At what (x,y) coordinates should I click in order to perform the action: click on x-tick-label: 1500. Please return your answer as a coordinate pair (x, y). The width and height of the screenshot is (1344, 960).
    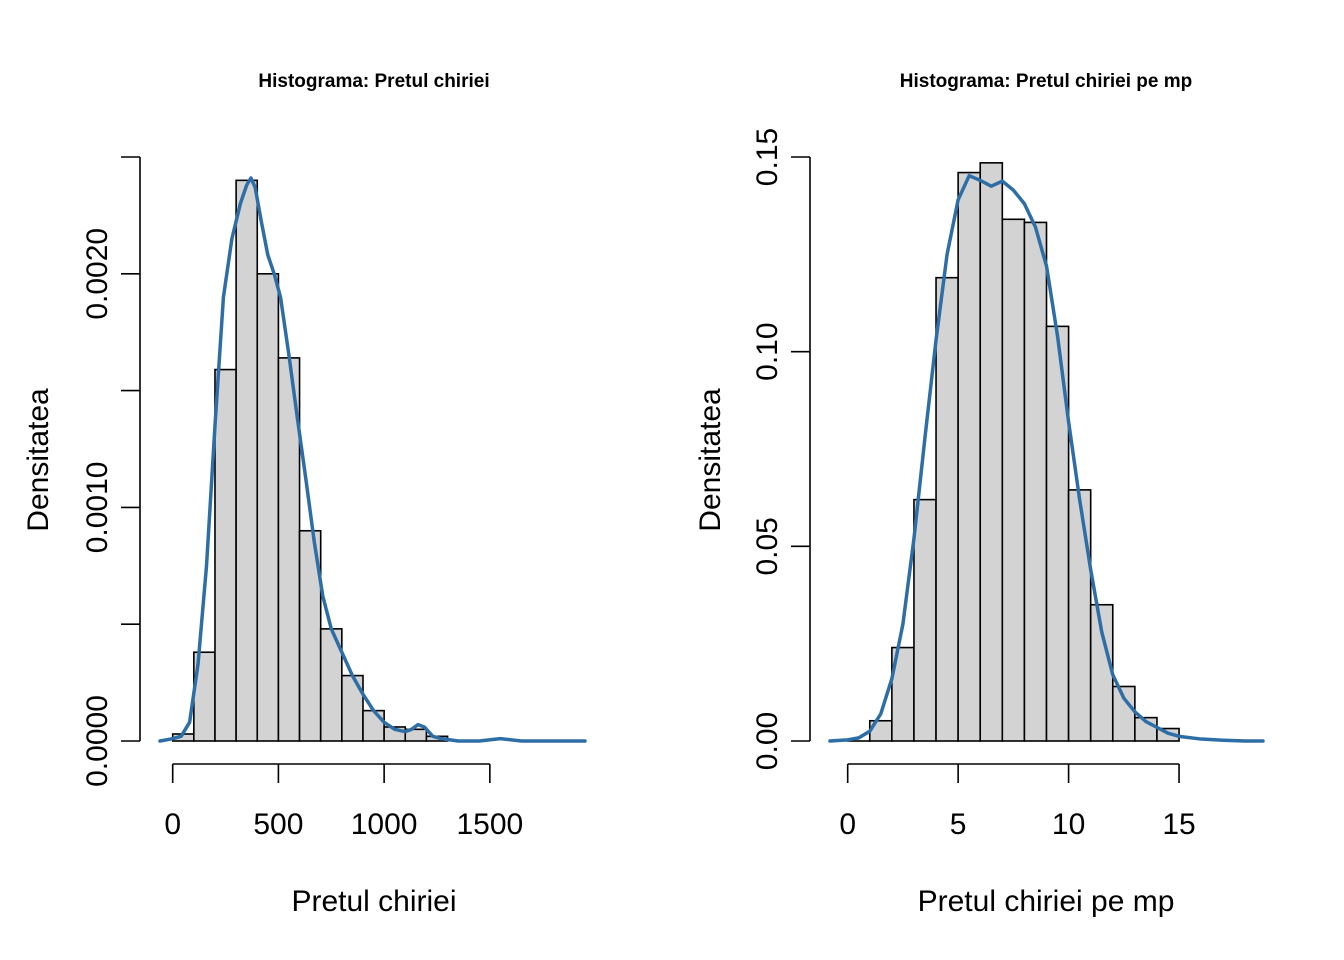
    Looking at the image, I should click on (489, 824).